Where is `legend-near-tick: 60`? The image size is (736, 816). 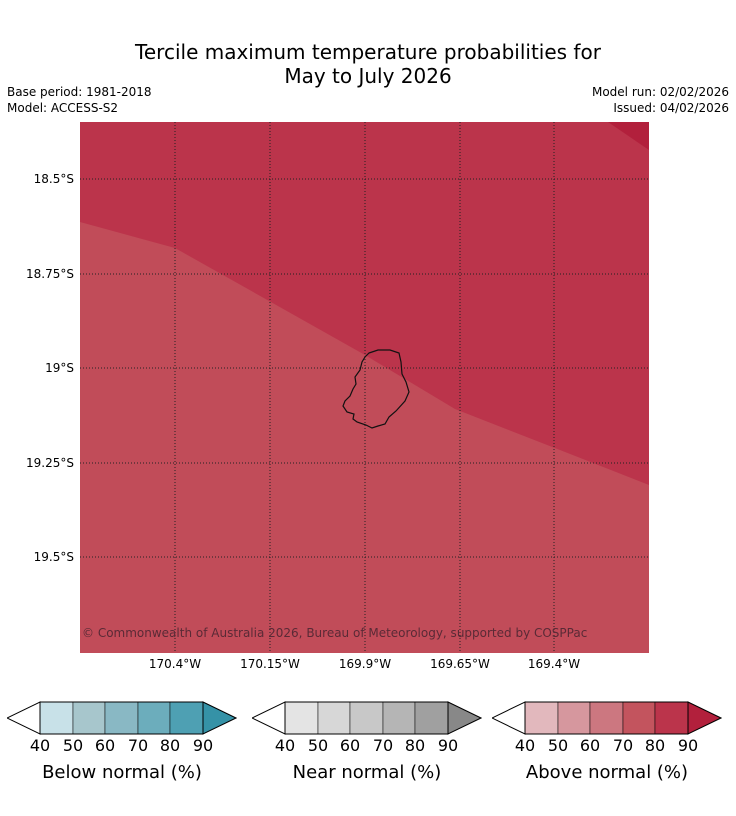 legend-near-tick: 60 is located at coordinates (350, 745).